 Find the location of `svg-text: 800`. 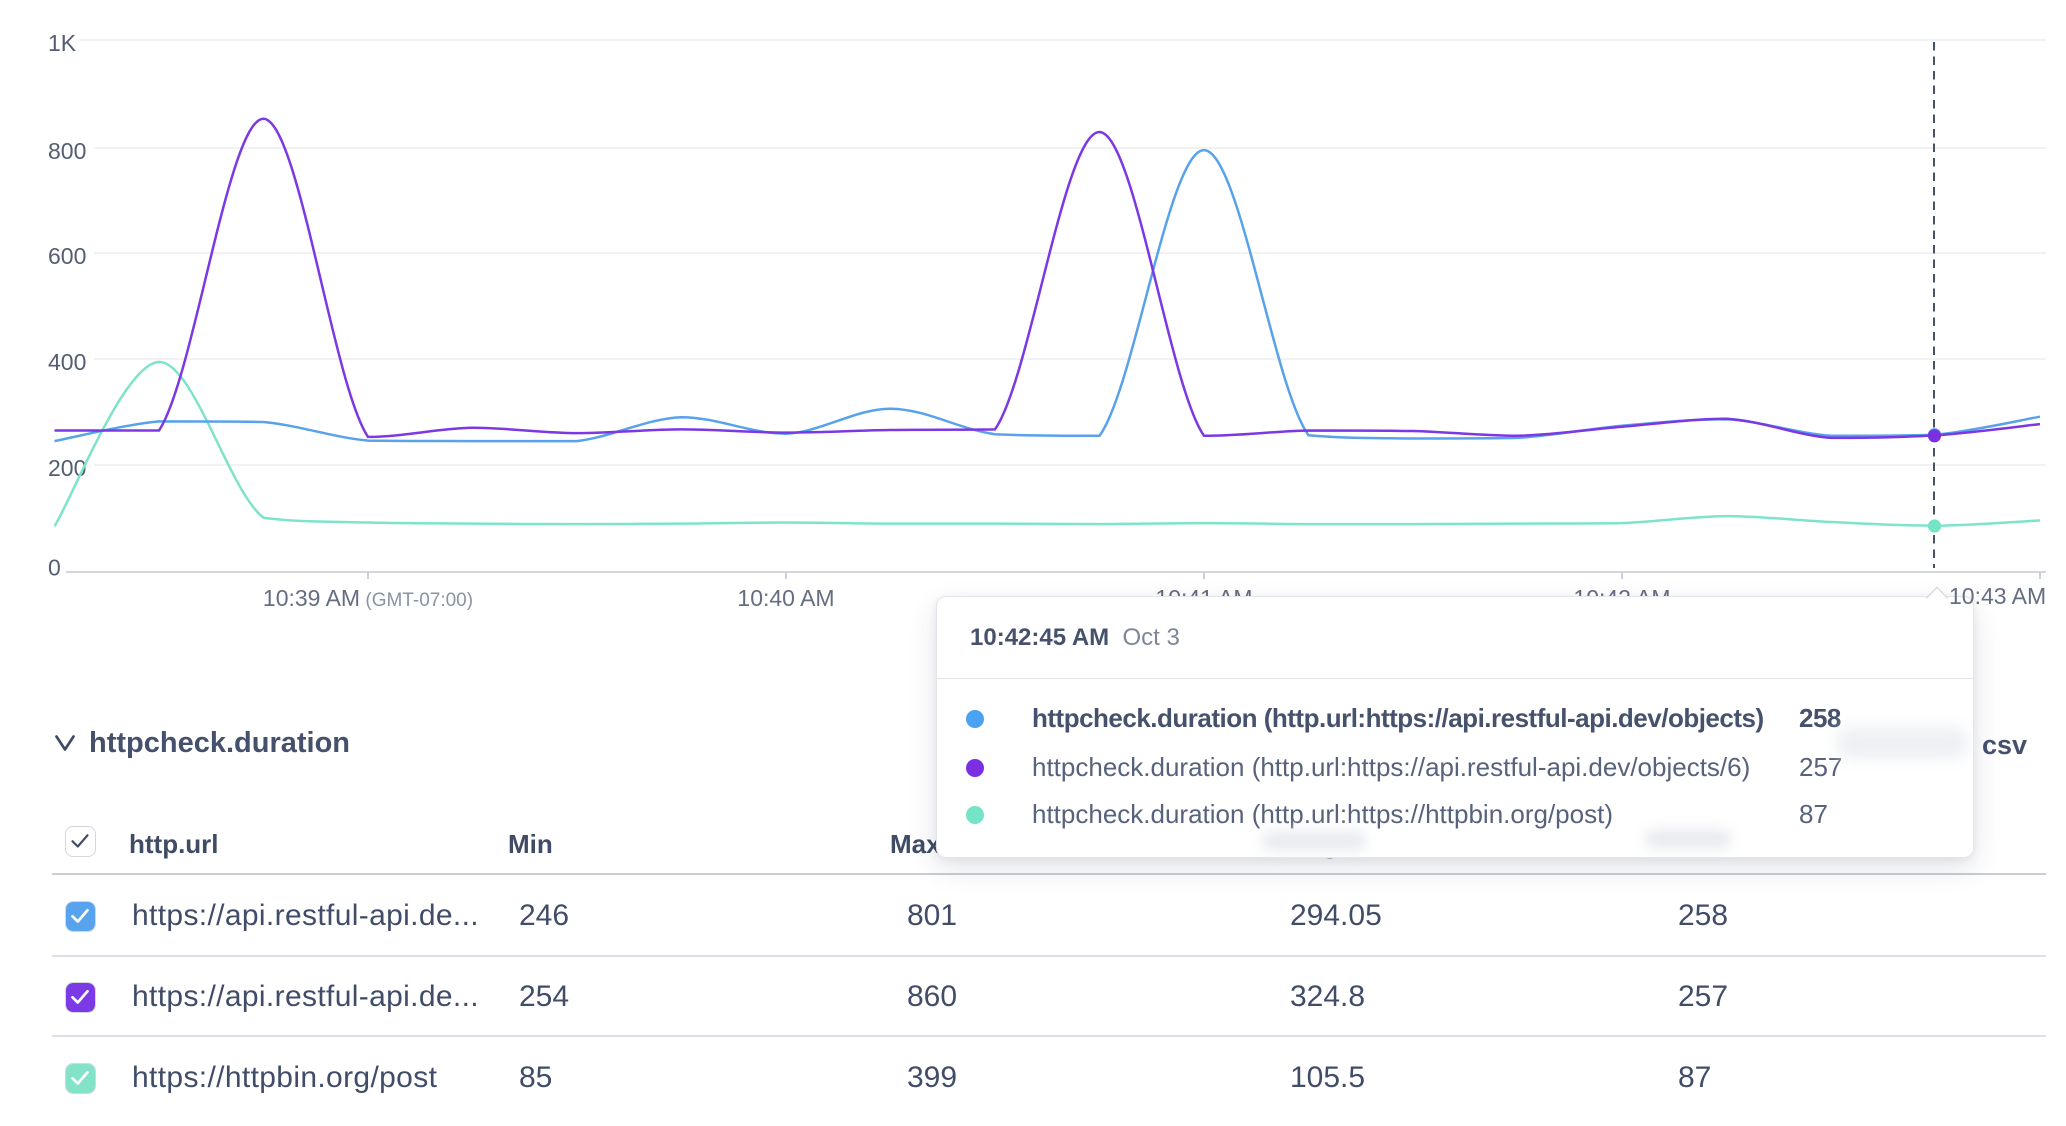

svg-text: 800 is located at coordinates (67, 151).